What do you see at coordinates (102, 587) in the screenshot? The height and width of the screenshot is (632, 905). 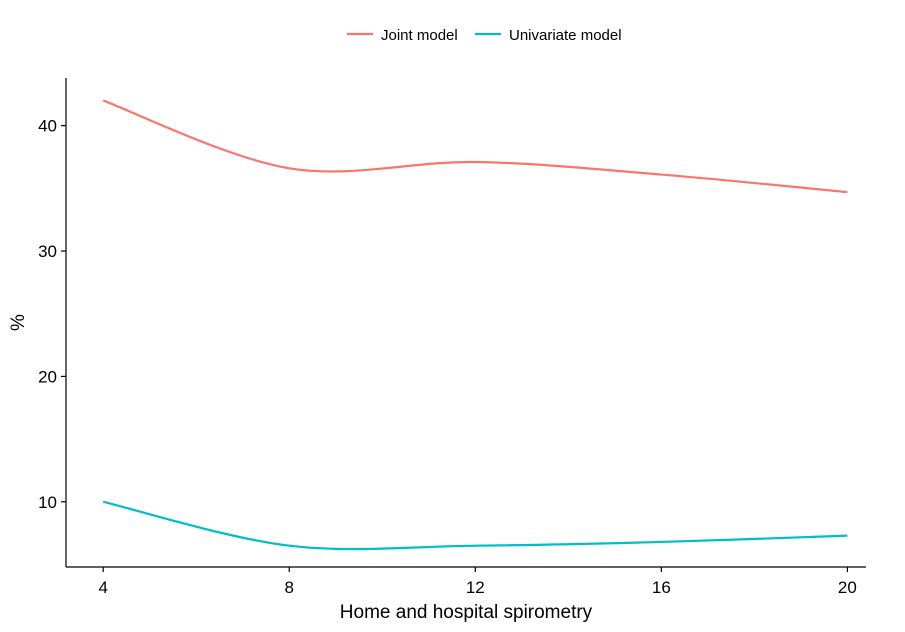 I see `x-tick-label: 4` at bounding box center [102, 587].